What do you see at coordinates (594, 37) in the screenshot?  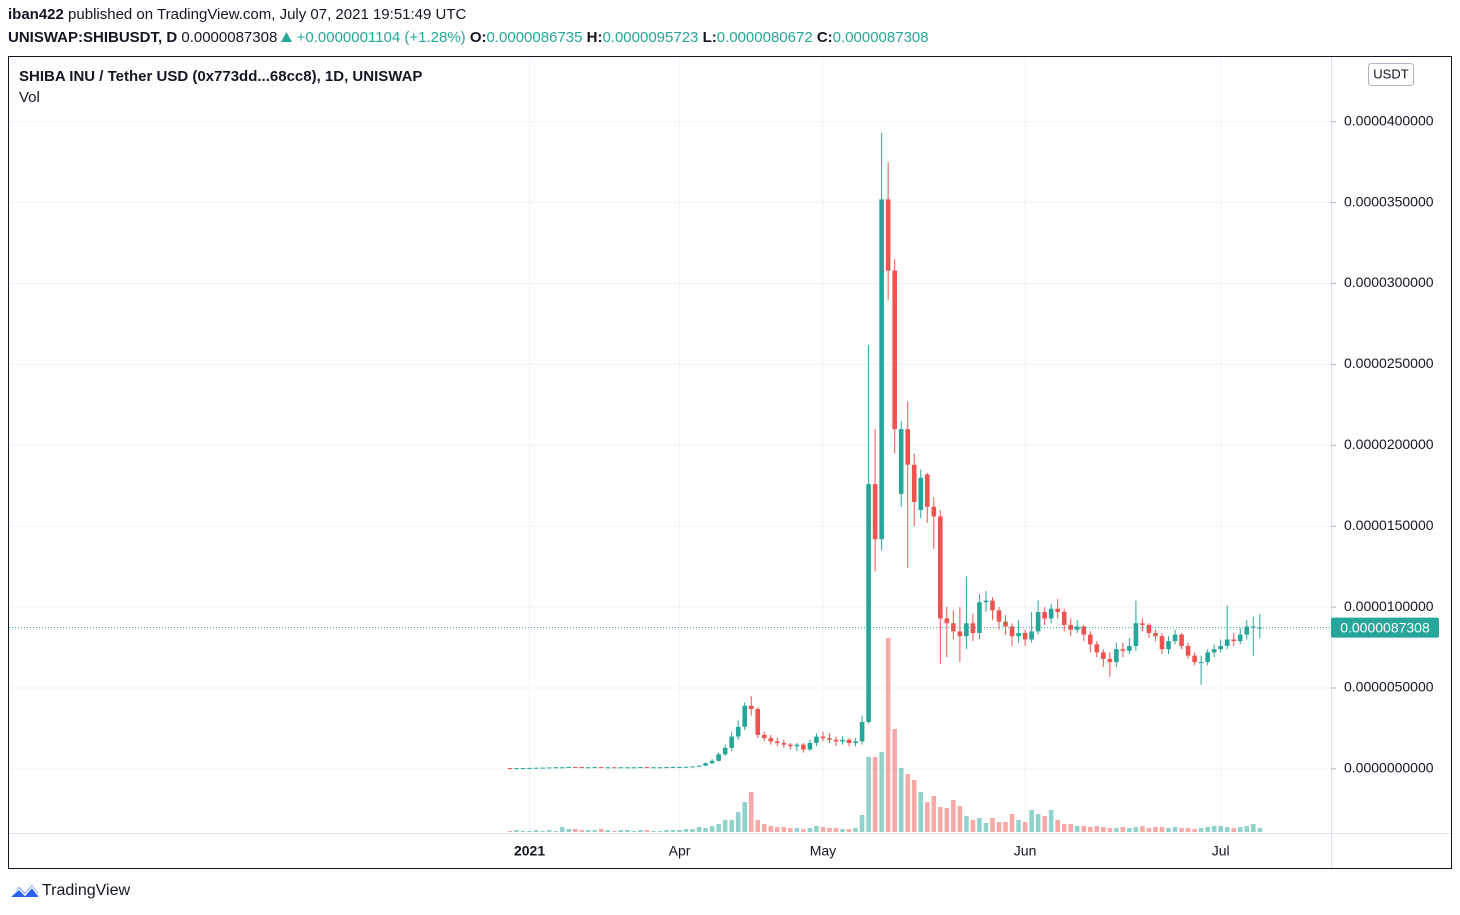 I see `h-label: H:` at bounding box center [594, 37].